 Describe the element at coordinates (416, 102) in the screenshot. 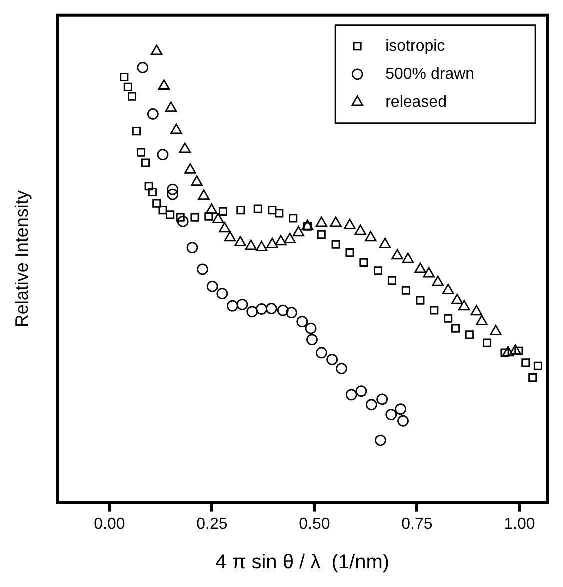

I see `legend-label: released` at that location.